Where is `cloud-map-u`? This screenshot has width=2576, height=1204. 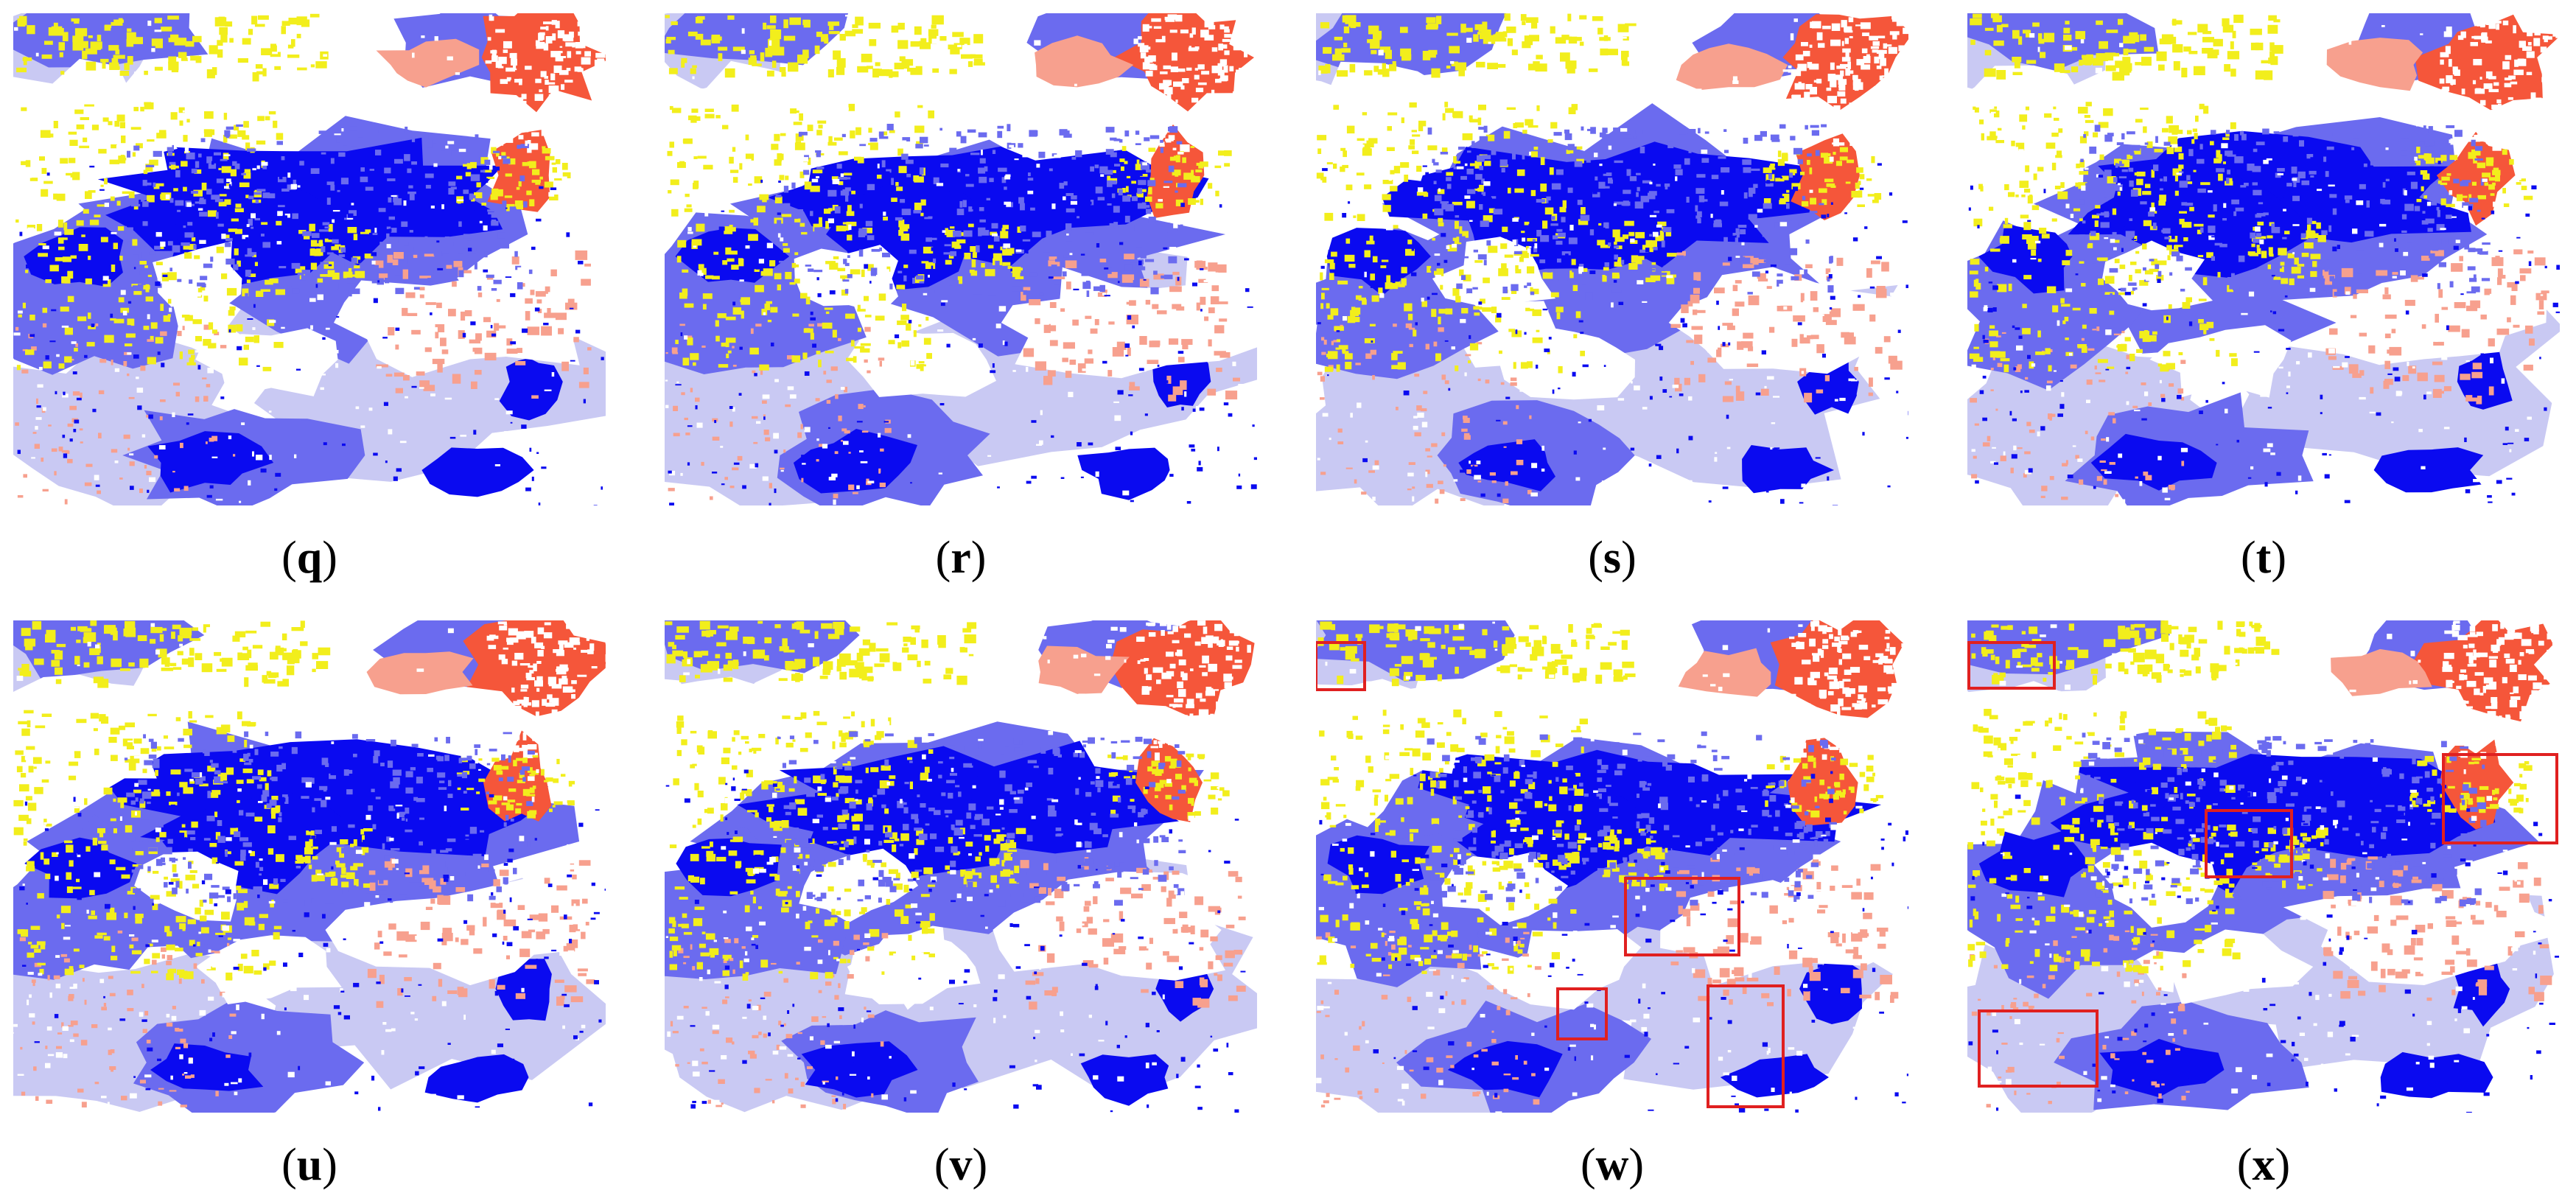
cloud-map-u is located at coordinates (309, 866).